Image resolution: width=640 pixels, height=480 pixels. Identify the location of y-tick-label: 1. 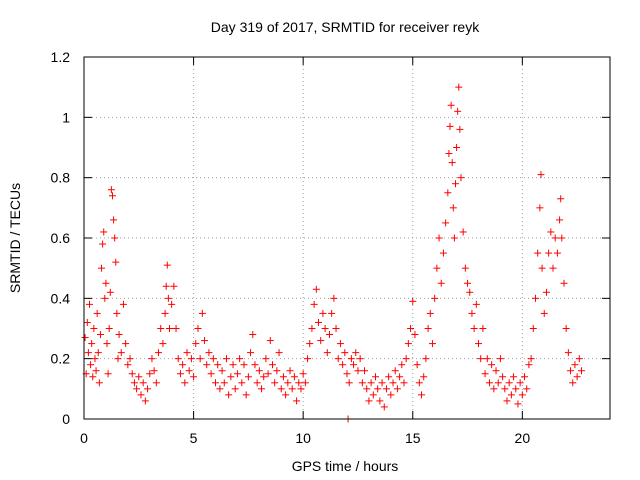
(66, 117).